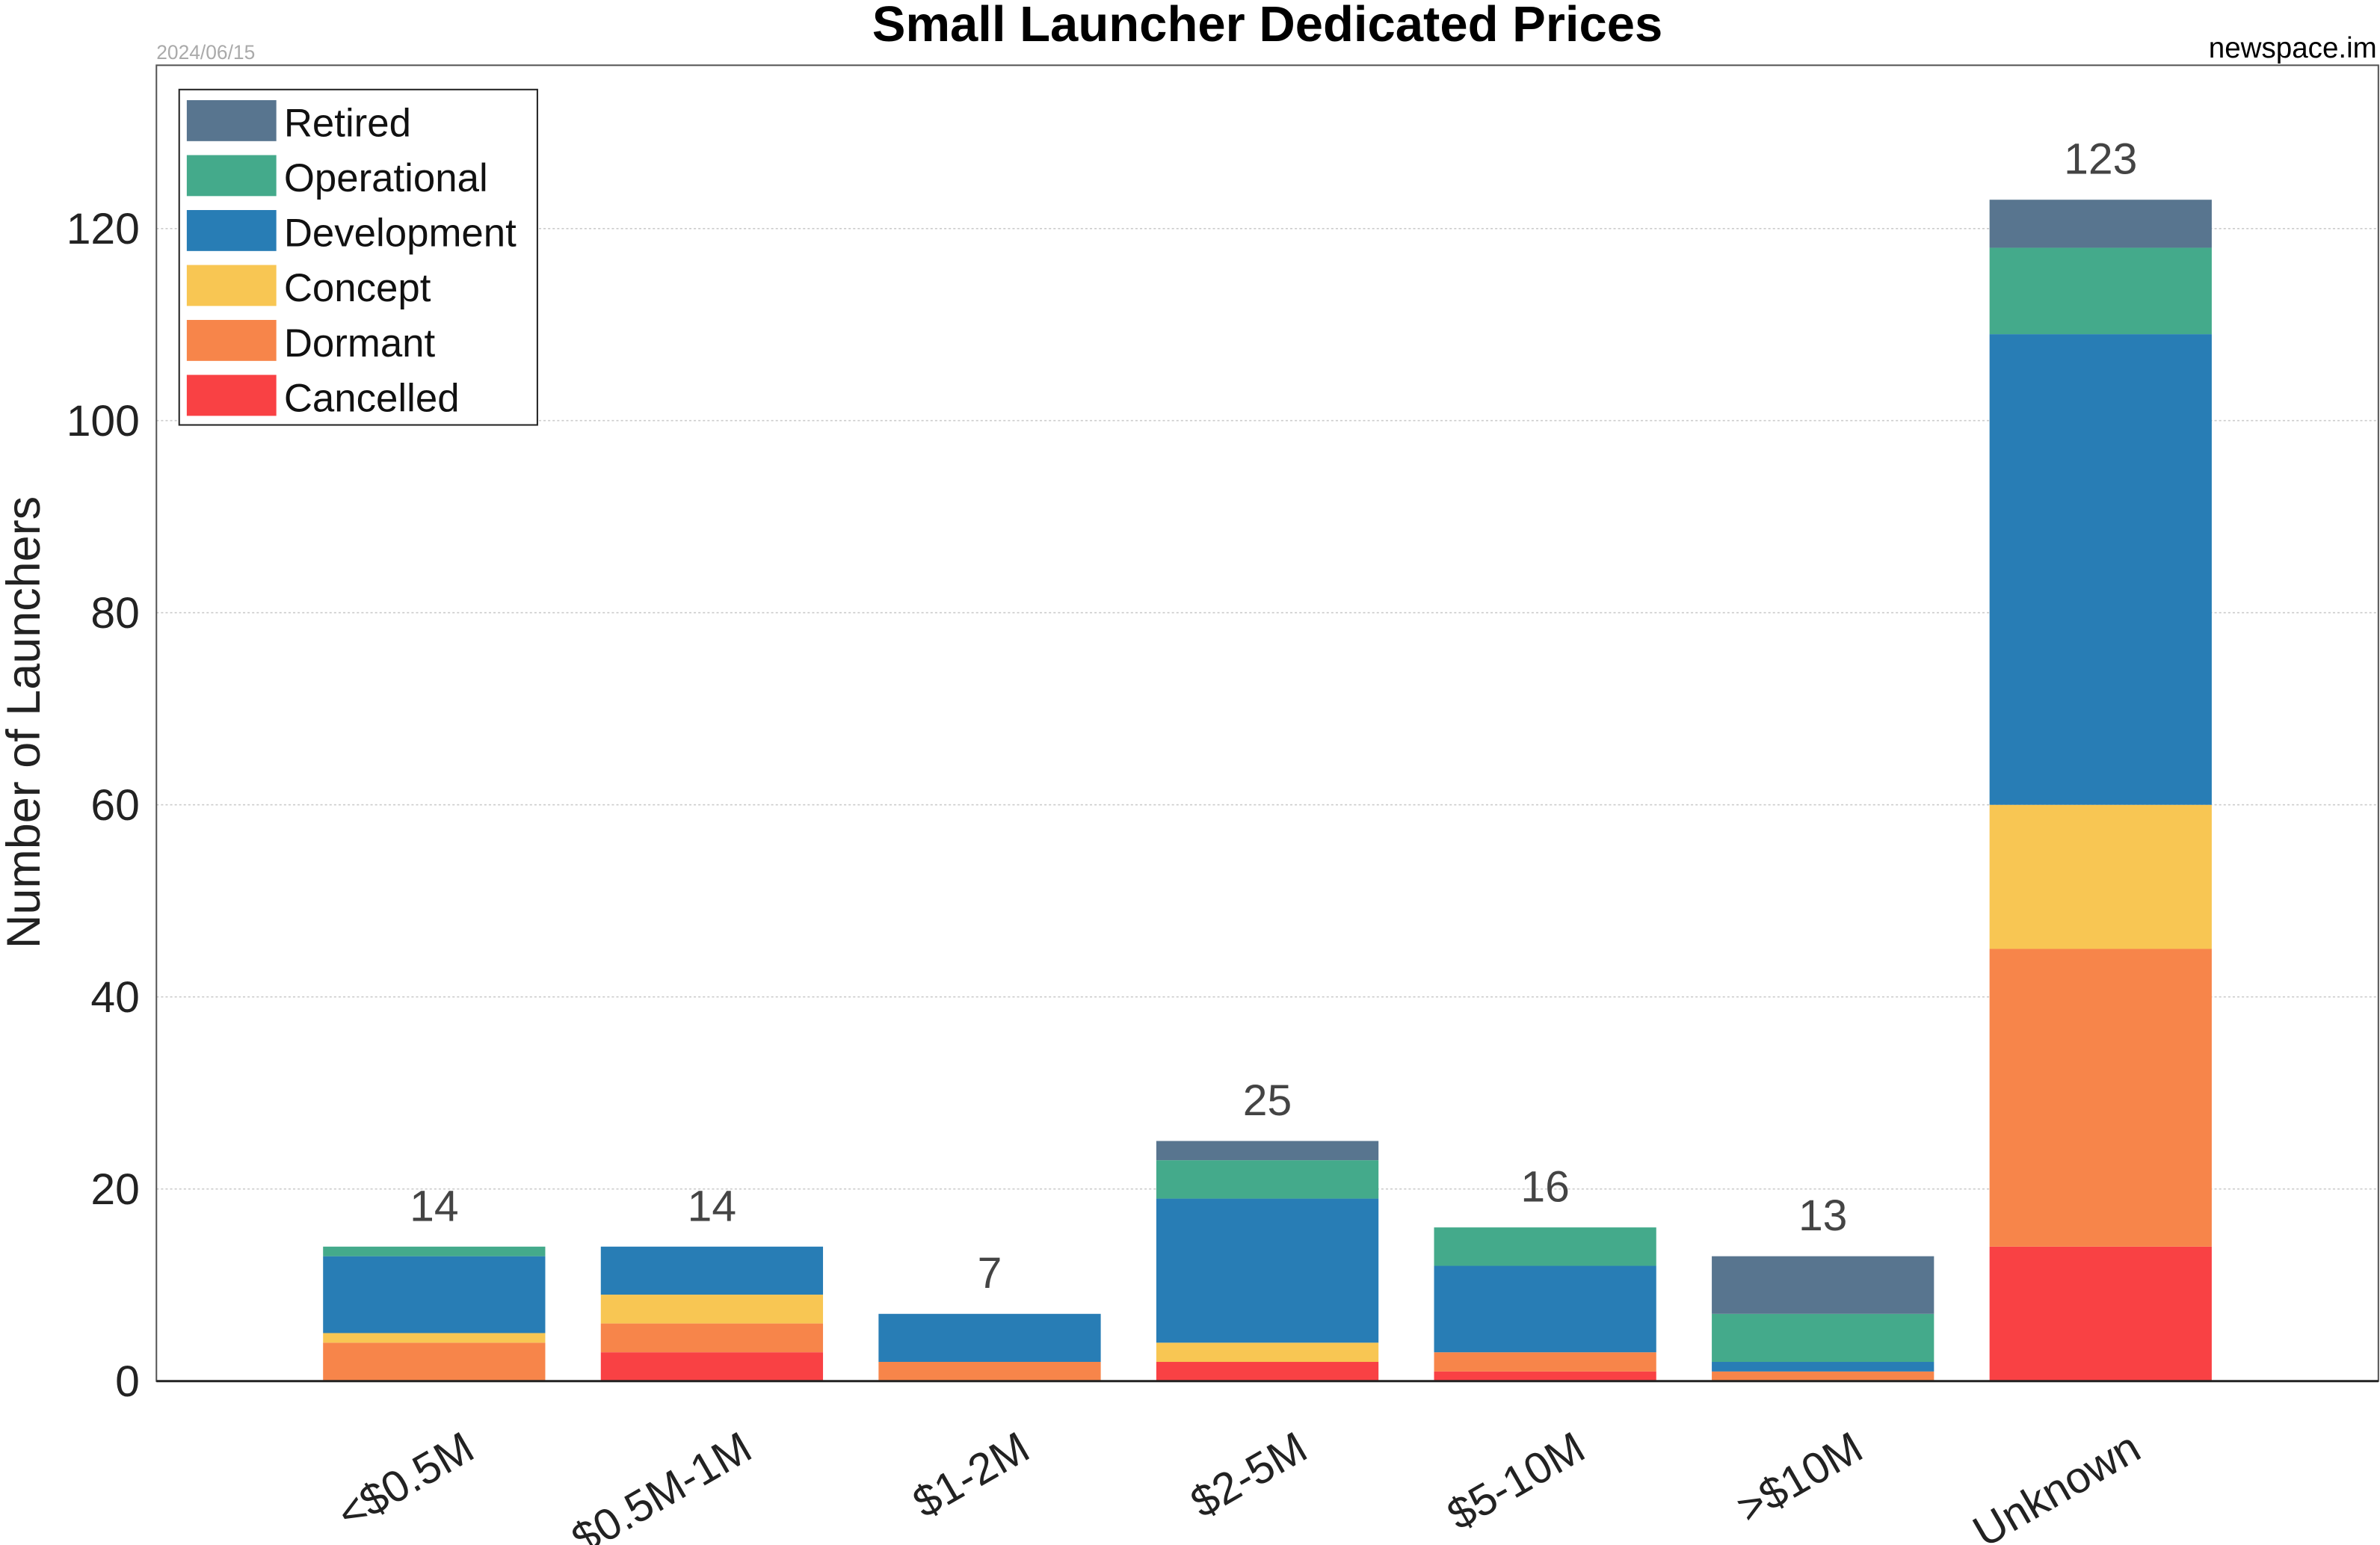  Describe the element at coordinates (2056, 1484) in the screenshot. I see `x-tick-label: Unknown` at that location.